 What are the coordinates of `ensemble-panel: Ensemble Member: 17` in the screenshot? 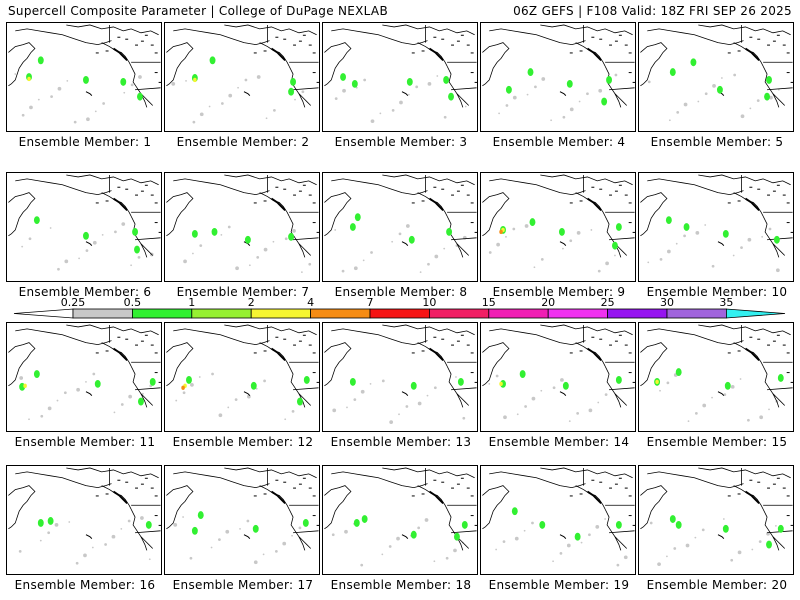 It's located at (243, 529).